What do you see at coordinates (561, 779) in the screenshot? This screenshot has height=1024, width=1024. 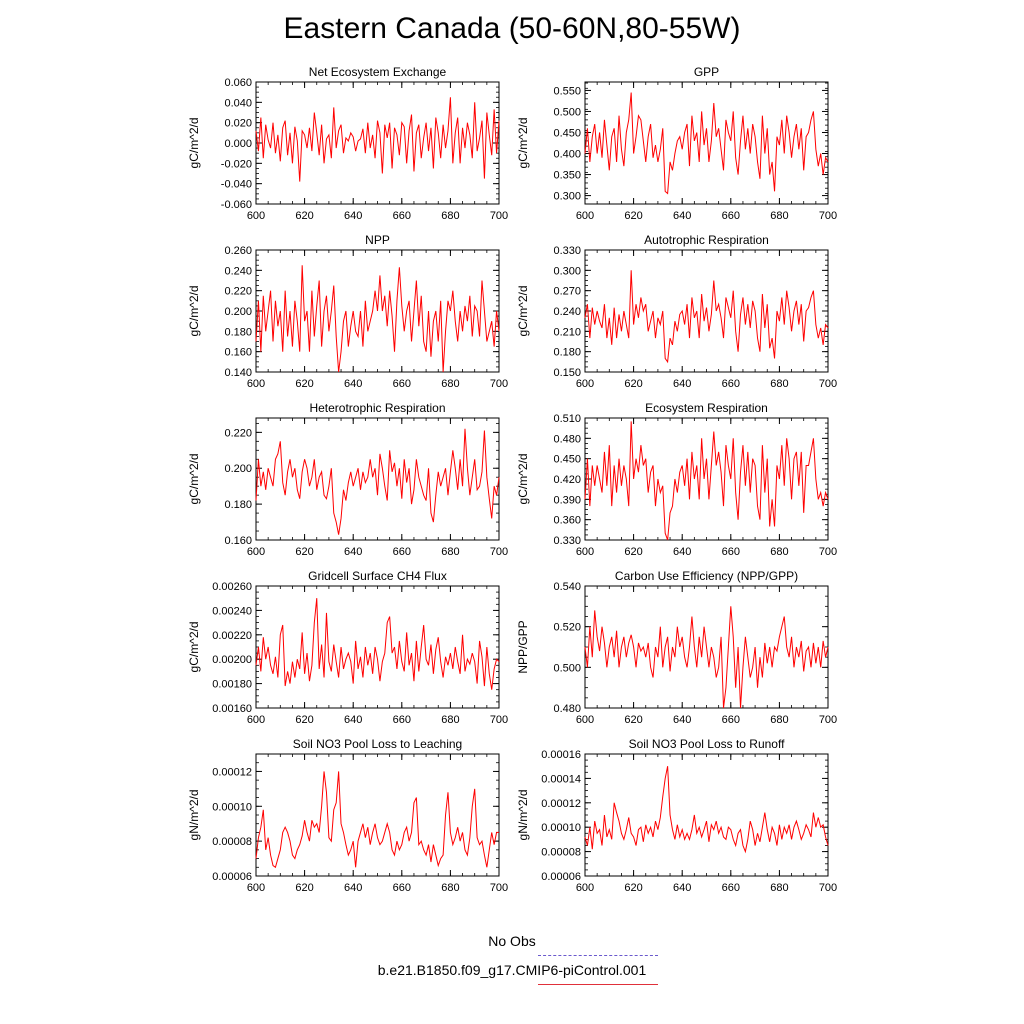 I see `y-tick-label: 0.00014` at bounding box center [561, 779].